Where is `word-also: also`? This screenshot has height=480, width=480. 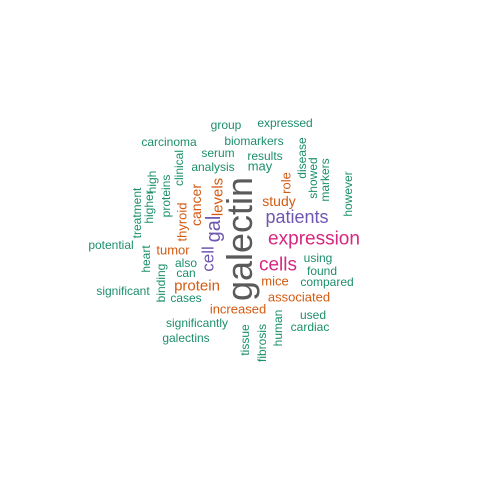
word-also: also is located at coordinates (186, 263).